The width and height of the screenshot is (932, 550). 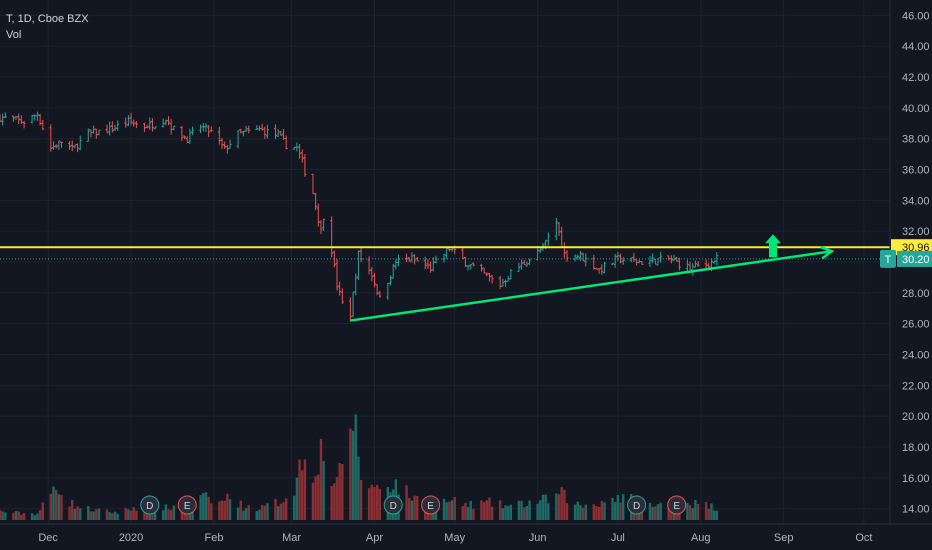 What do you see at coordinates (291, 538) in the screenshot?
I see `time-tick-label: Mar` at bounding box center [291, 538].